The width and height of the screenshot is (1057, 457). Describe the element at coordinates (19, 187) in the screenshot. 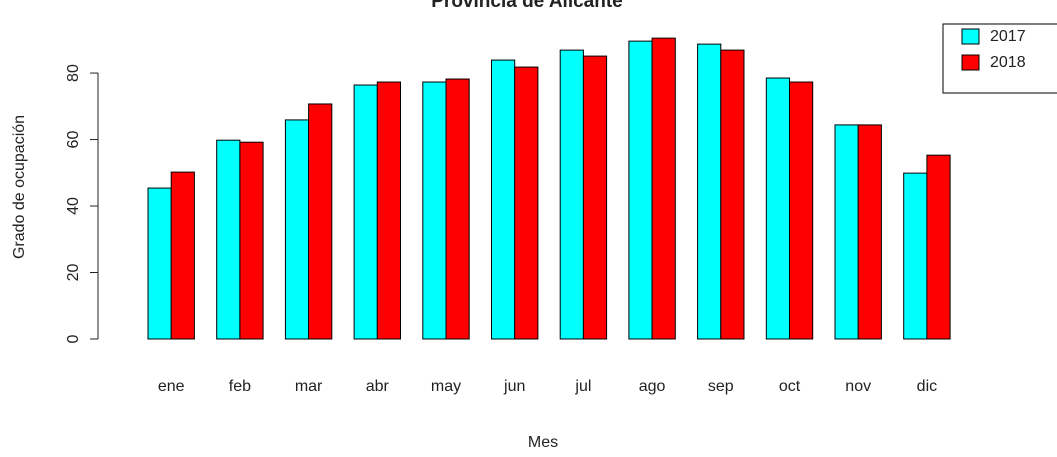

I see `y-axis-label: Grado de ocupación` at that location.